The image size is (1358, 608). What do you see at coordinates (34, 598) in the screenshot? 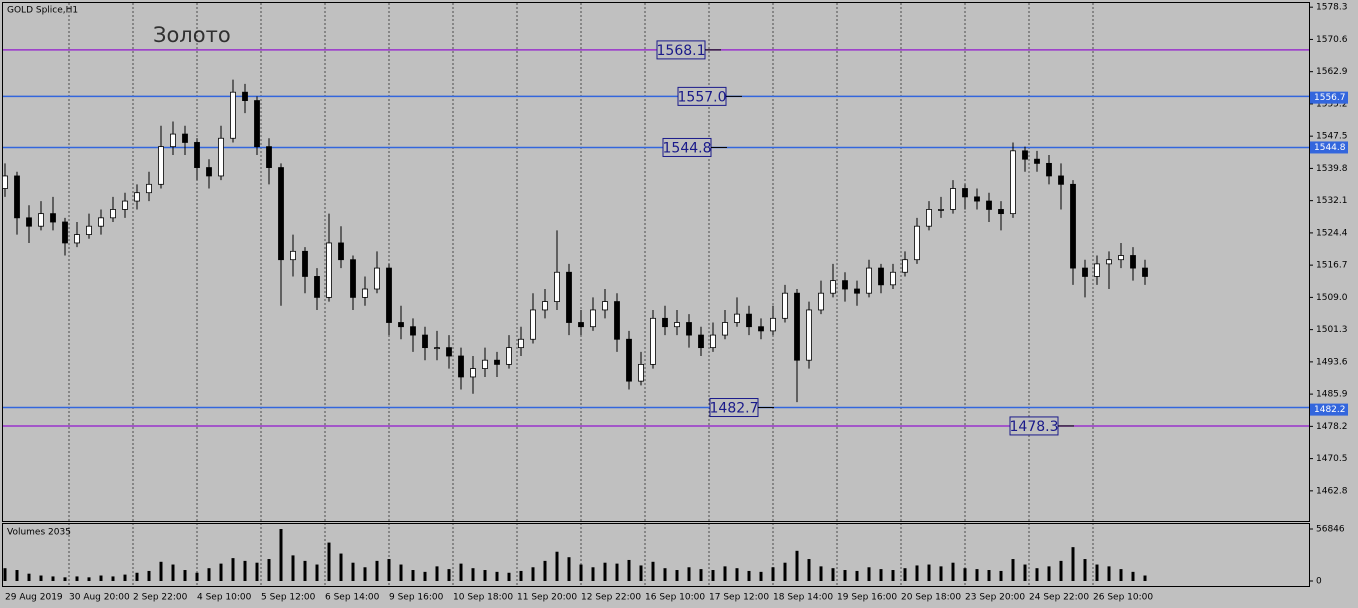
I see `x-tick-label: 29 Aug 2019` at bounding box center [34, 598].